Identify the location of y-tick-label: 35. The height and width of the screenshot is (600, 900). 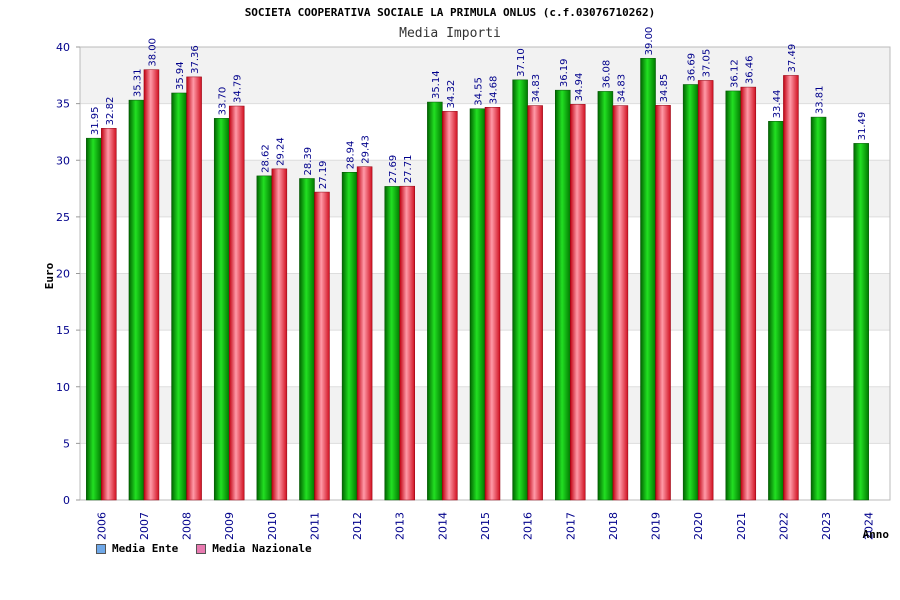
(63, 104).